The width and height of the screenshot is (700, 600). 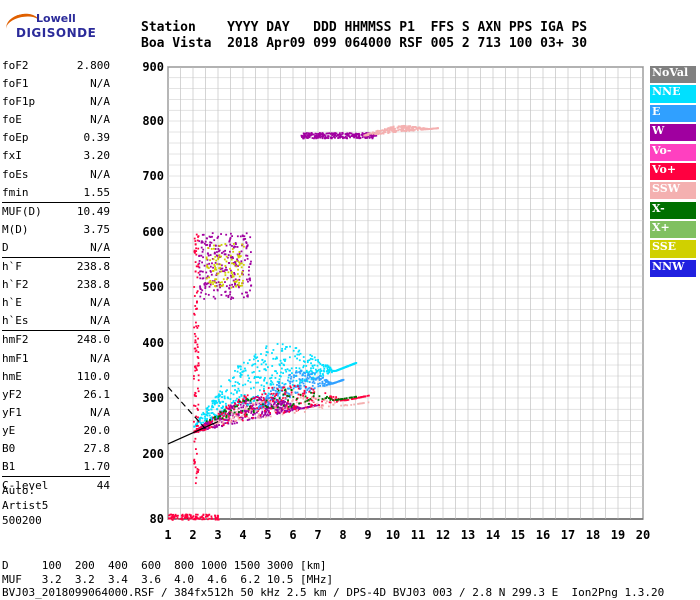 What do you see at coordinates (15, 340) in the screenshot?
I see `param-label: hmF2` at bounding box center [15, 340].